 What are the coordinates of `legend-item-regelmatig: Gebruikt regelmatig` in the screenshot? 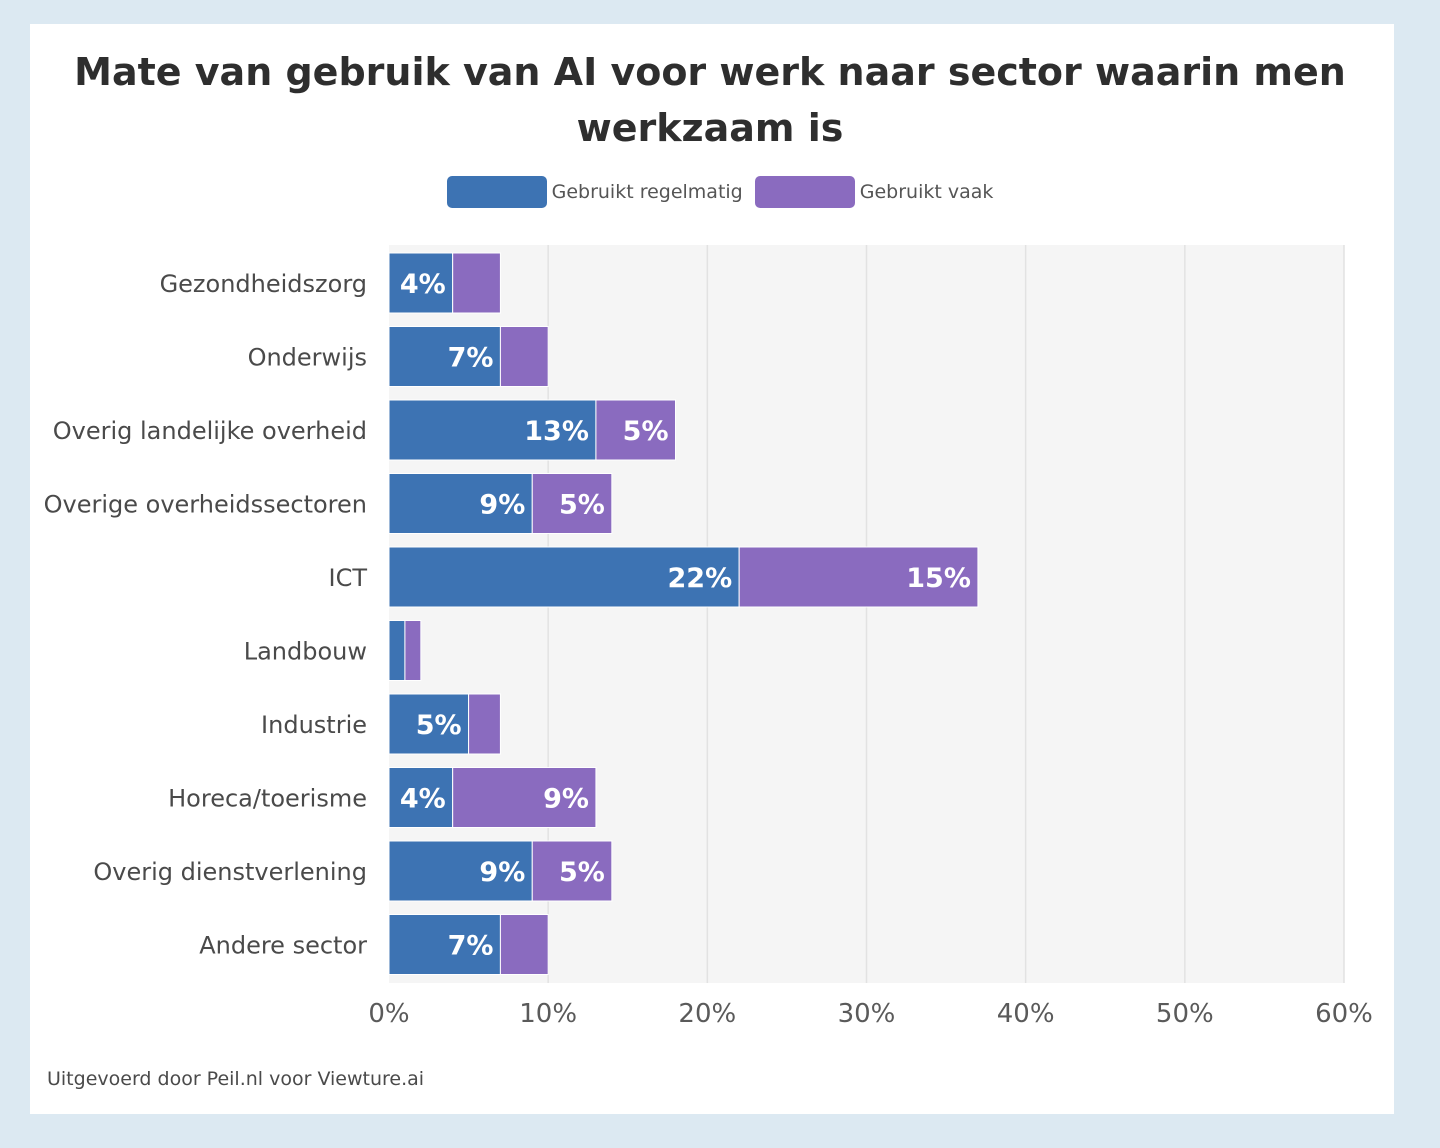 It's located at (594, 192).